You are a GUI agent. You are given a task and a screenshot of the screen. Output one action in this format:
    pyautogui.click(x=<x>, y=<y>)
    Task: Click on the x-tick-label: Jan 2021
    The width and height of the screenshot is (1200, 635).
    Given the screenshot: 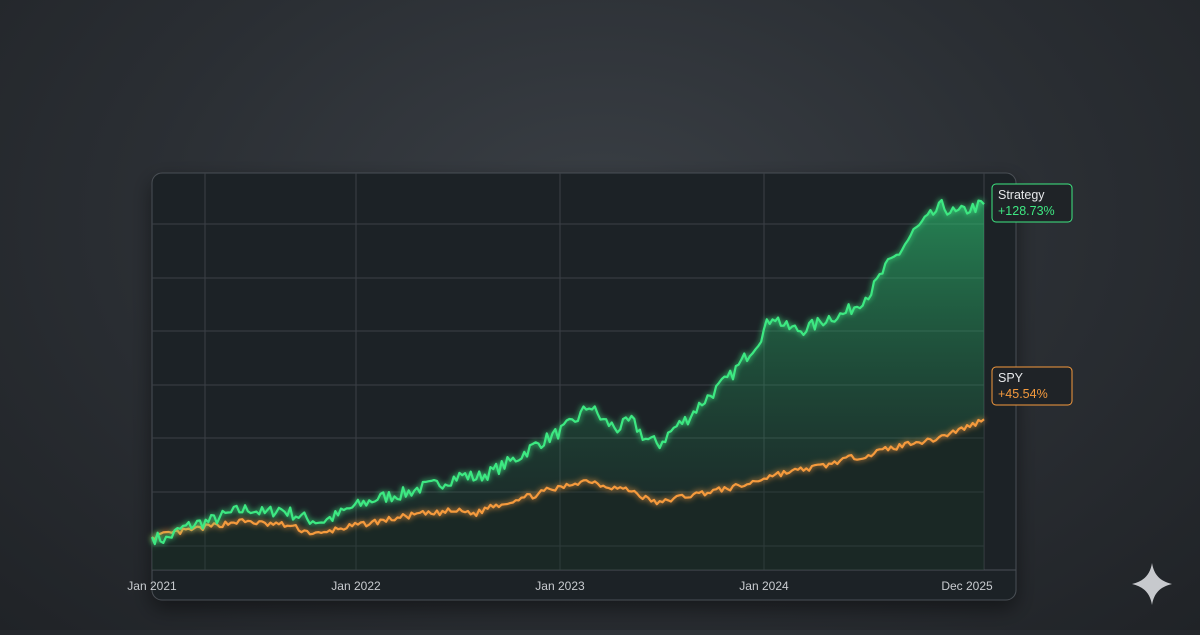 What is the action you would take?
    pyautogui.click(x=152, y=586)
    